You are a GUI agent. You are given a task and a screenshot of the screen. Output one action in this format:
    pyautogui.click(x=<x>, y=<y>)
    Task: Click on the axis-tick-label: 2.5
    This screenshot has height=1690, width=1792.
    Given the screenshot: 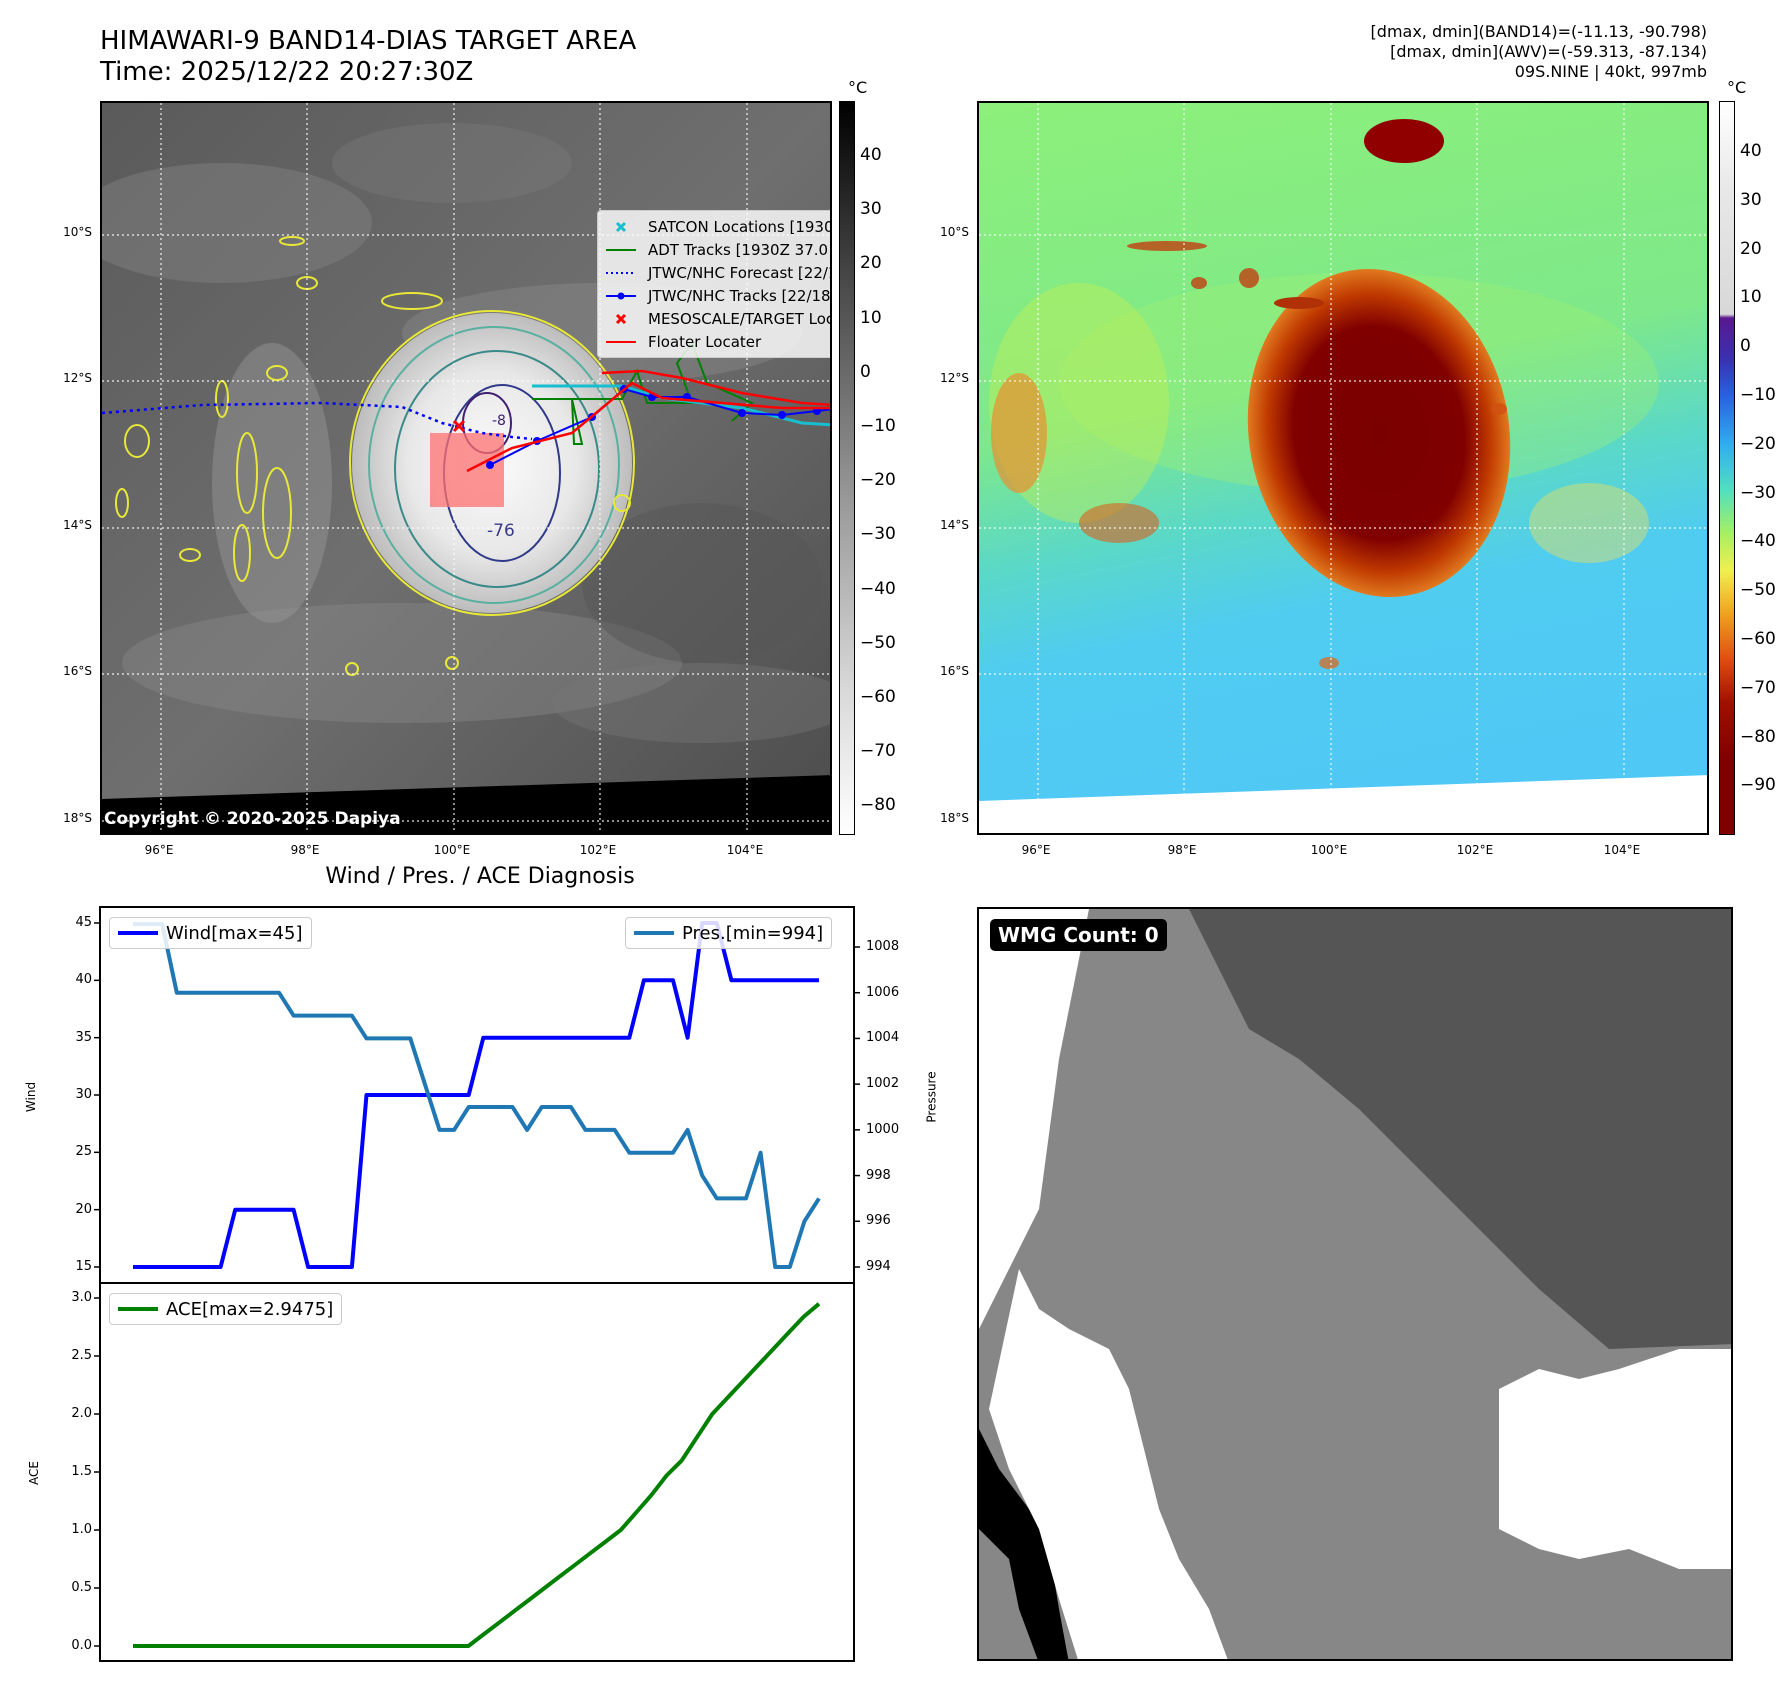 What is the action you would take?
    pyautogui.click(x=81, y=1355)
    